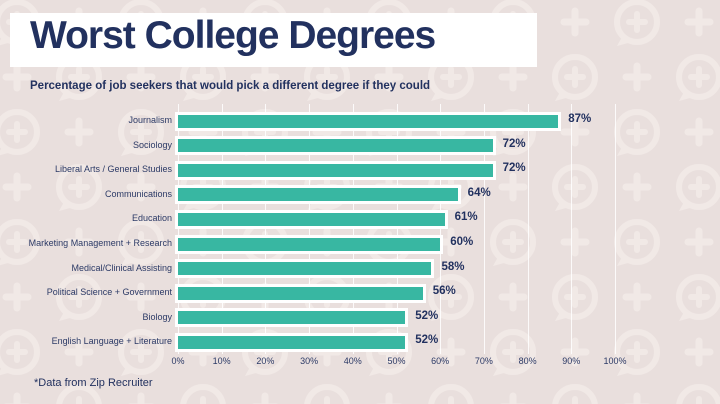  What do you see at coordinates (483, 361) in the screenshot?
I see `x-tick-label: 70%` at bounding box center [483, 361].